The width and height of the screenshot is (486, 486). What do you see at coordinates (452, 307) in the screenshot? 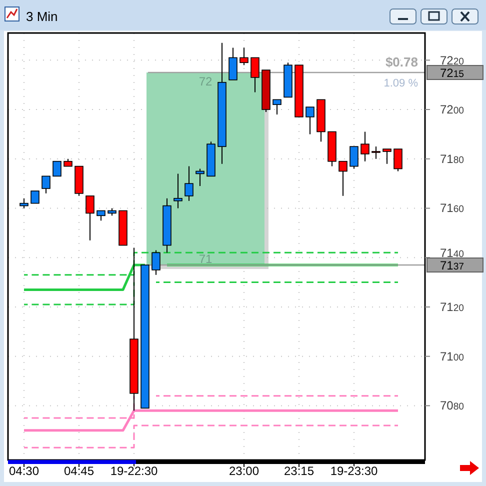
I see `y-tick-label: 7120` at bounding box center [452, 307].